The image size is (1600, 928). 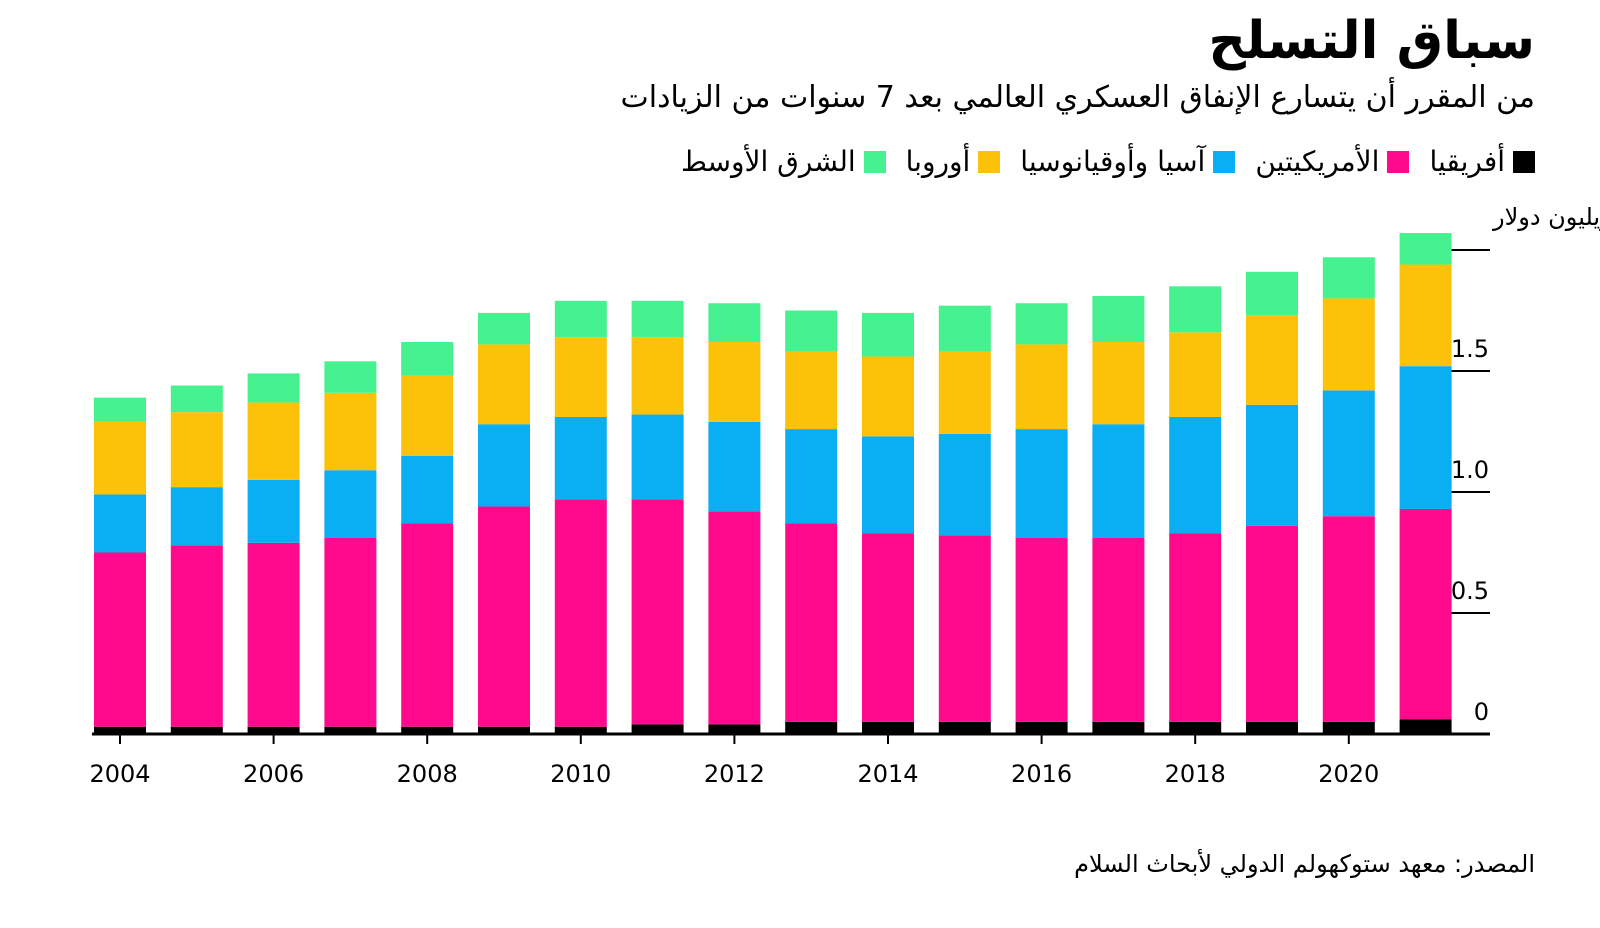 What do you see at coordinates (1524, 161) in the screenshot?
I see `legend-swatch-africa` at bounding box center [1524, 161].